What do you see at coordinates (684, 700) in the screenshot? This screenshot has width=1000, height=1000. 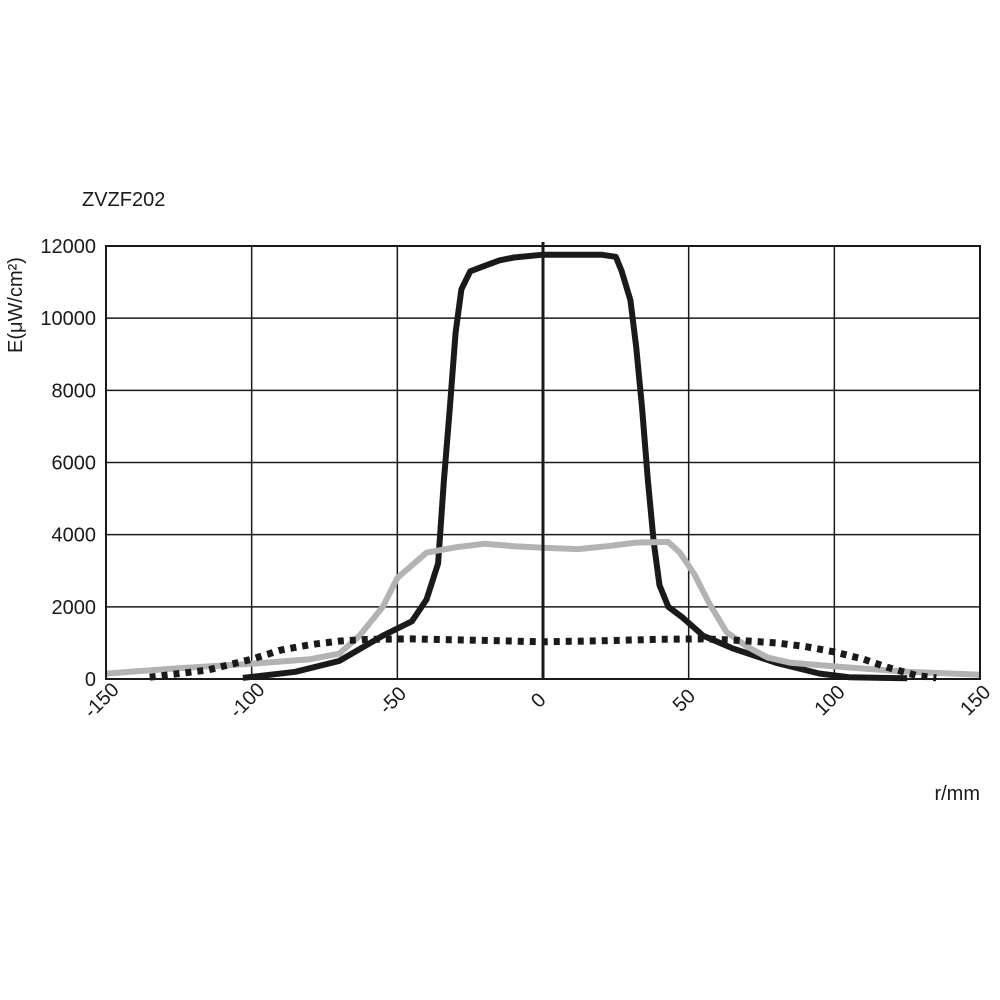 I see `x-tick-label: 50` at bounding box center [684, 700].